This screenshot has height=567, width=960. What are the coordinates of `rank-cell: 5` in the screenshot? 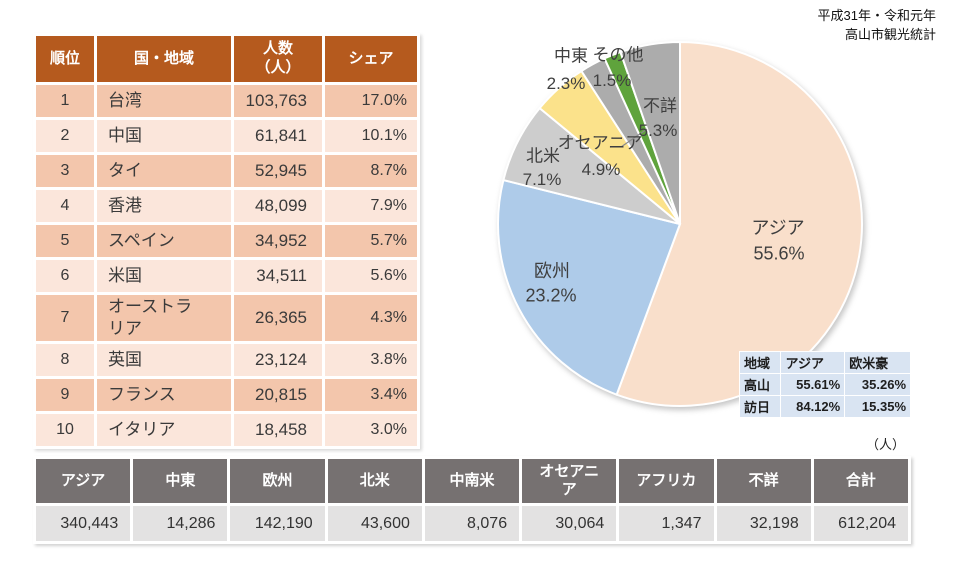 It's located at (65, 241).